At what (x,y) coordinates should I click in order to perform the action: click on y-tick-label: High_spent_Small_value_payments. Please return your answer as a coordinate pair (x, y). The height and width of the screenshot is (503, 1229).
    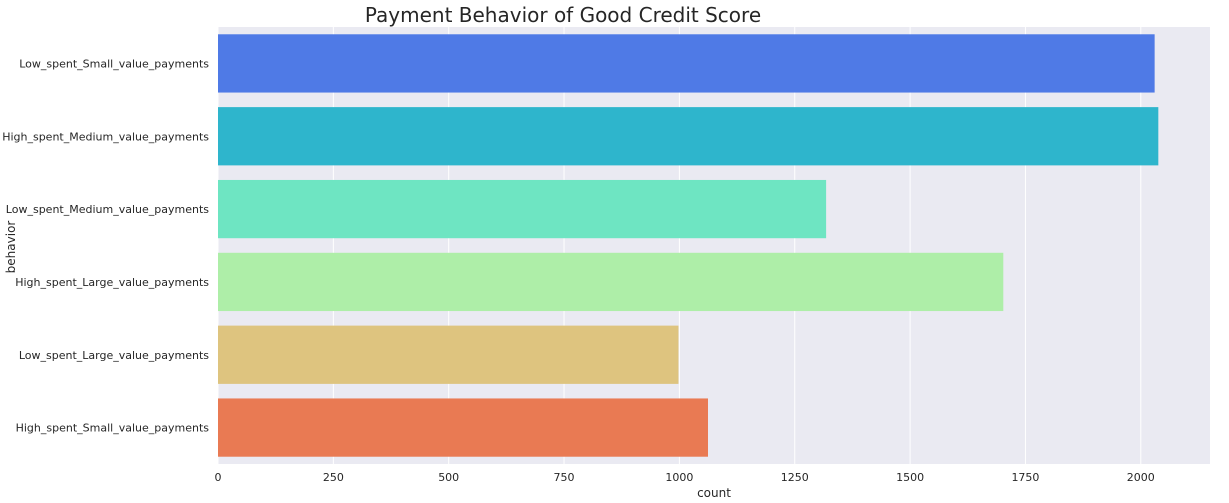
    Looking at the image, I should click on (113, 428).